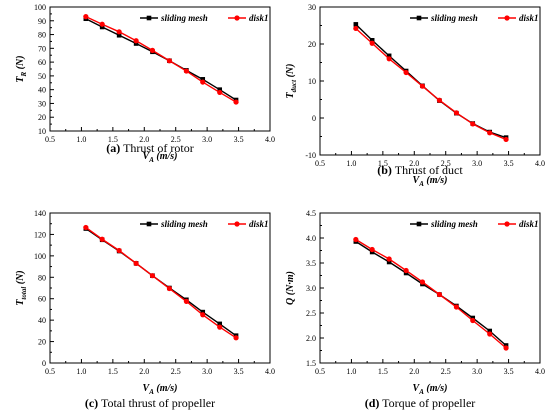 This screenshot has height=417, width=550. Describe the element at coordinates (372, 403) in the screenshot. I see `panel-caption-letter: (d)` at that location.